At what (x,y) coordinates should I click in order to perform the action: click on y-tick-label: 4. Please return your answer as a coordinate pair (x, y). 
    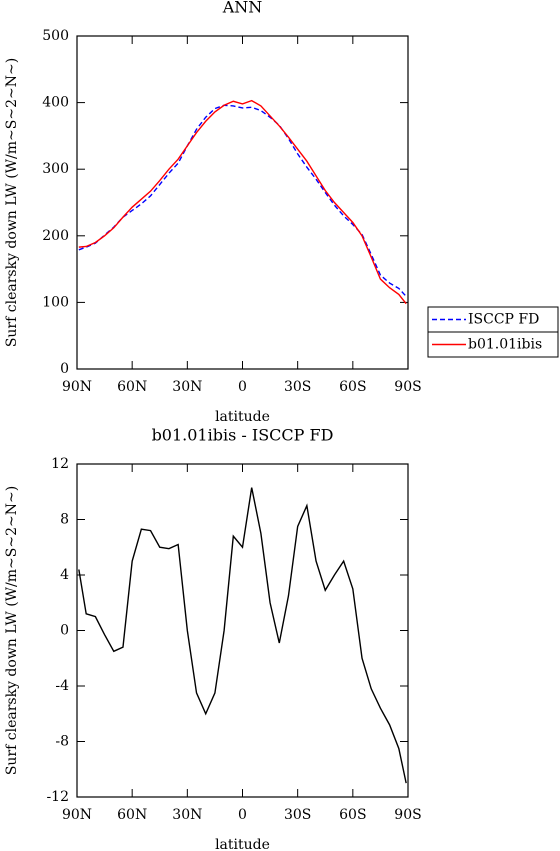
    Looking at the image, I should click on (64, 575).